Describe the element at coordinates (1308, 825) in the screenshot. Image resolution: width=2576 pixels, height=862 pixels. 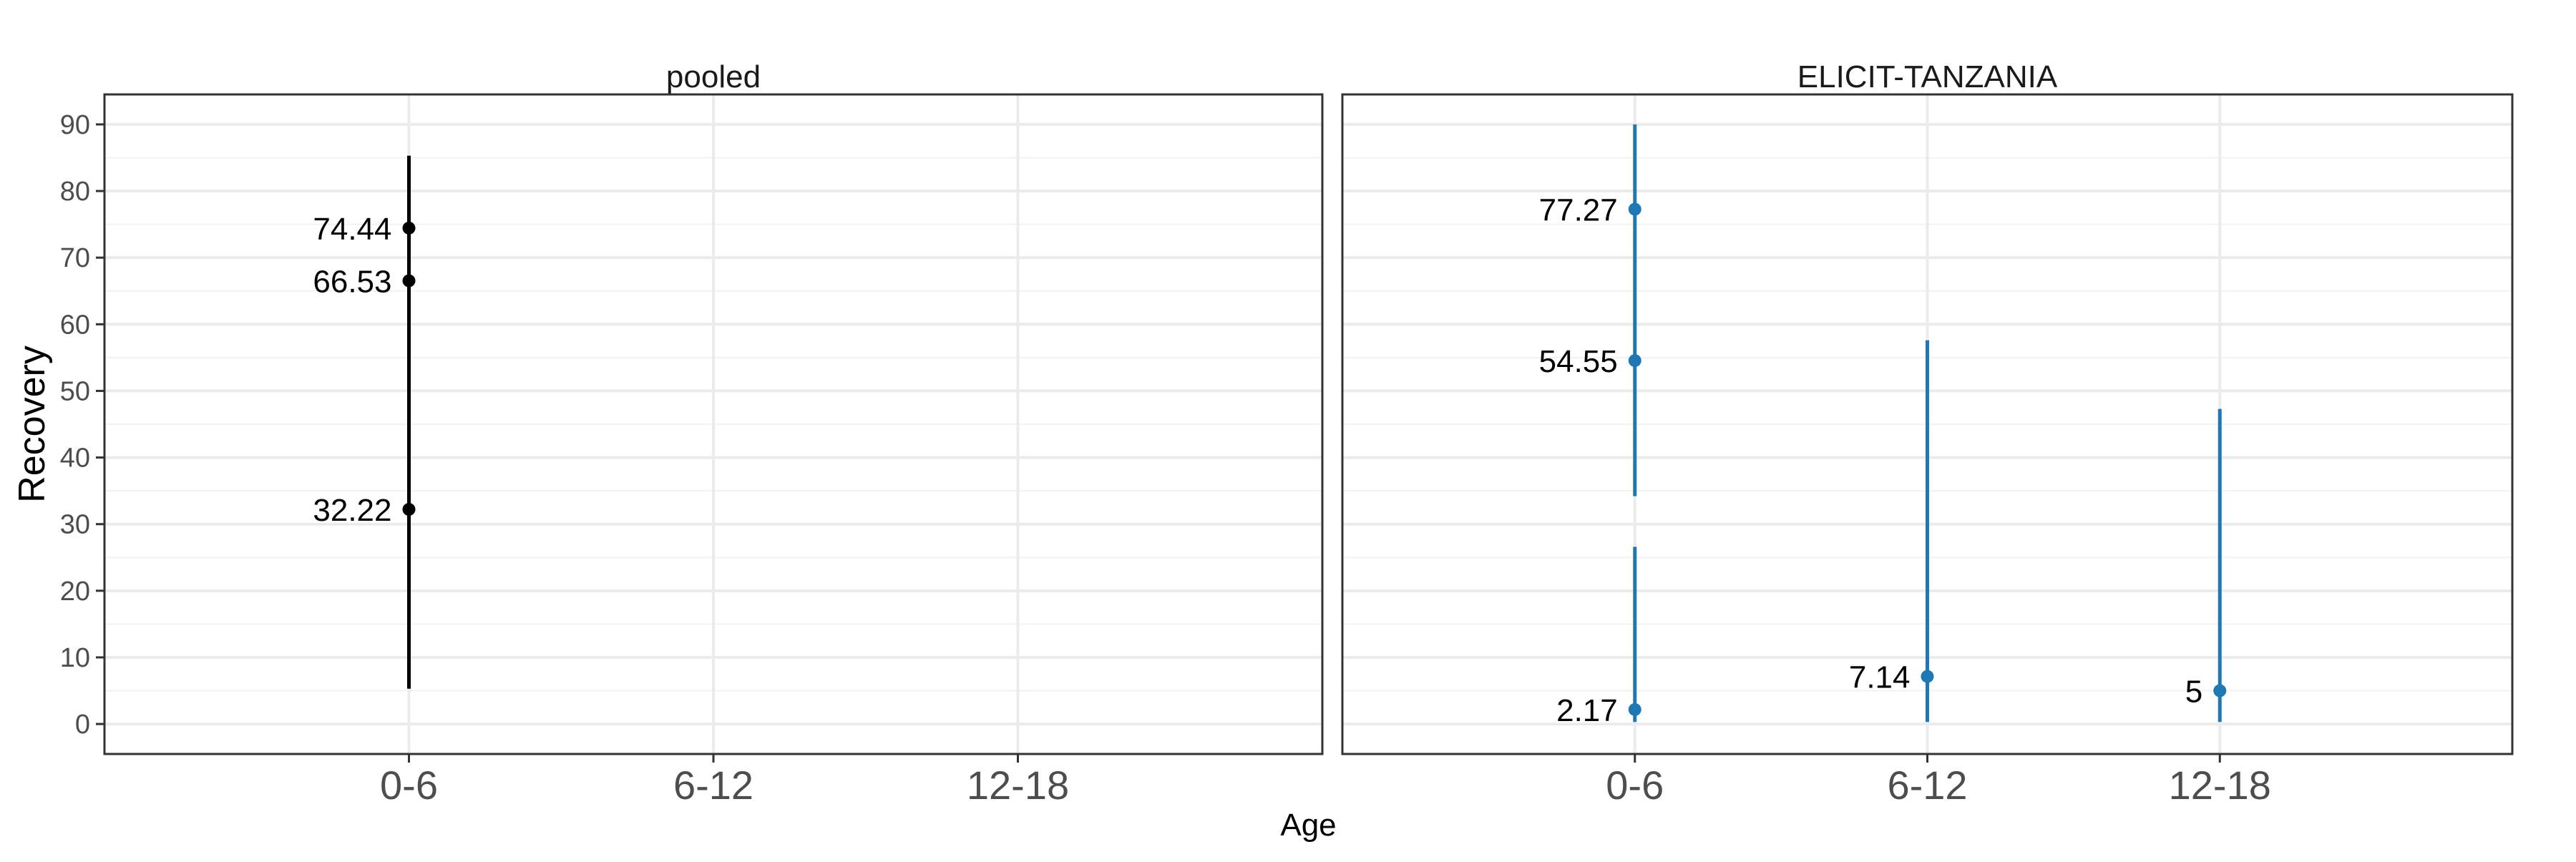
I see `x-axis-title: Age` at that location.